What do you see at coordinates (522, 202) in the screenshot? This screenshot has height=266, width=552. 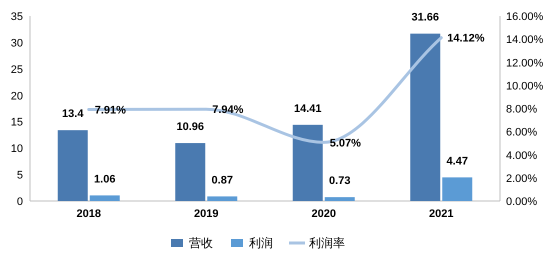 I see `y2-tick-label: 0.00%` at bounding box center [522, 202].